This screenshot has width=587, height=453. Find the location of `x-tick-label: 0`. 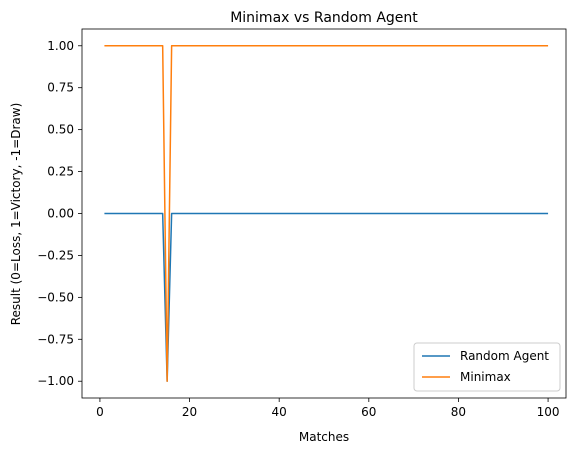

x-tick-label: 0 is located at coordinates (100, 412).